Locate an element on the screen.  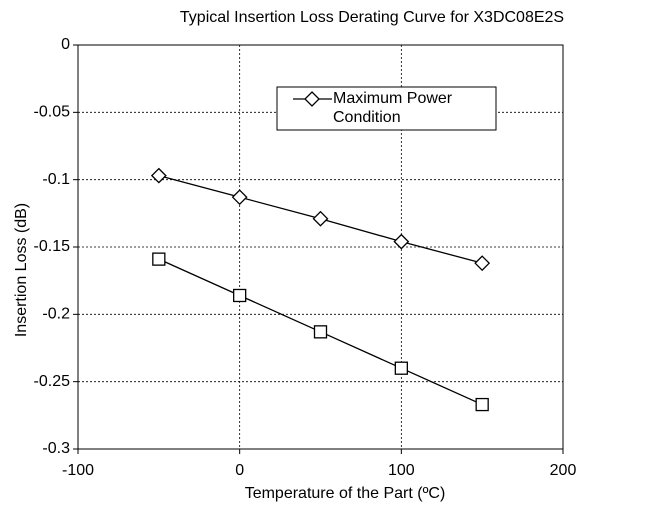
legend-label: Maximum Power Condition is located at coordinates (393, 108).